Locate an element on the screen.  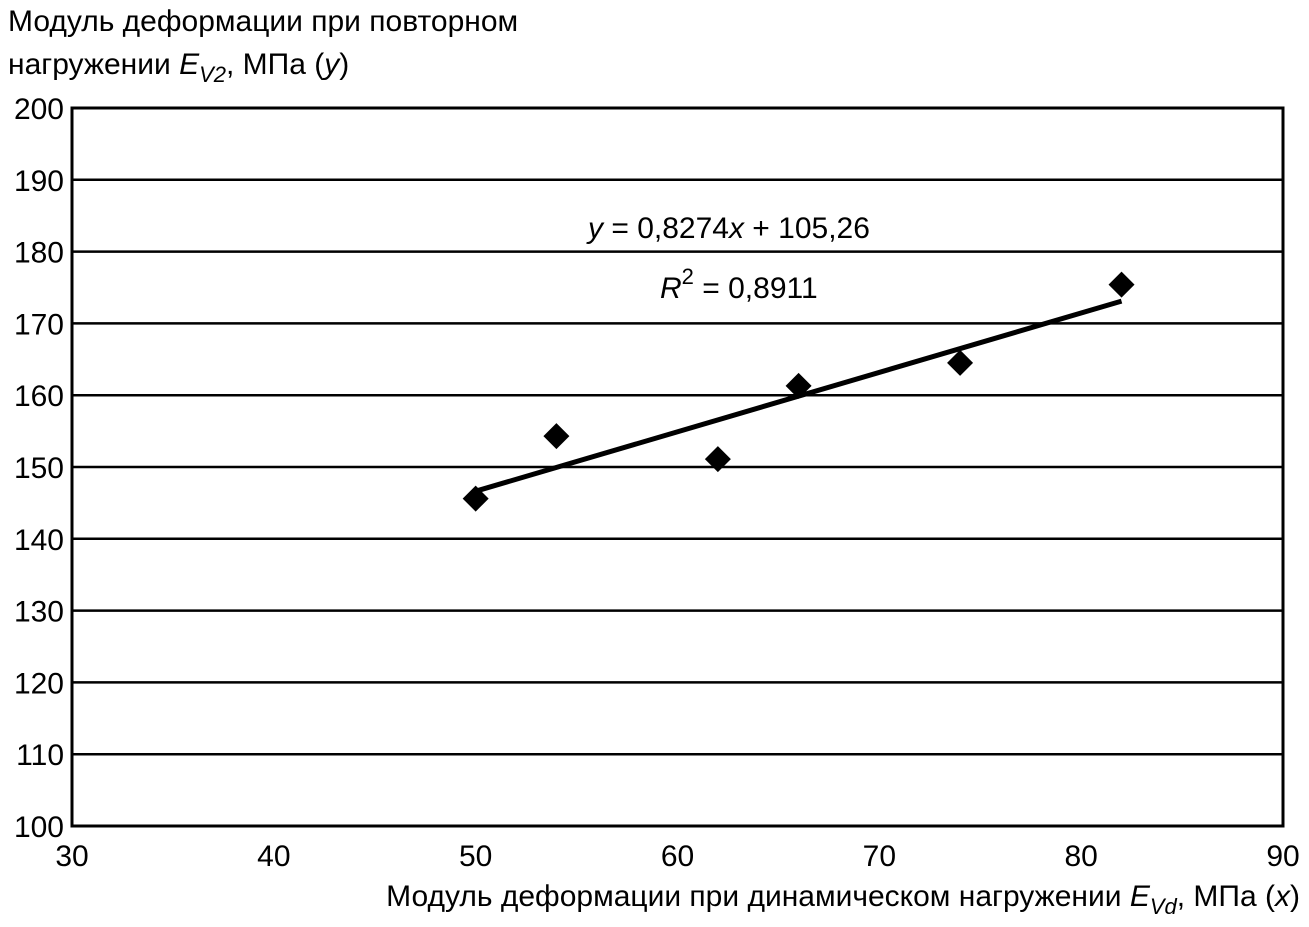
y-tick-130: 130 is located at coordinates (39, 612).